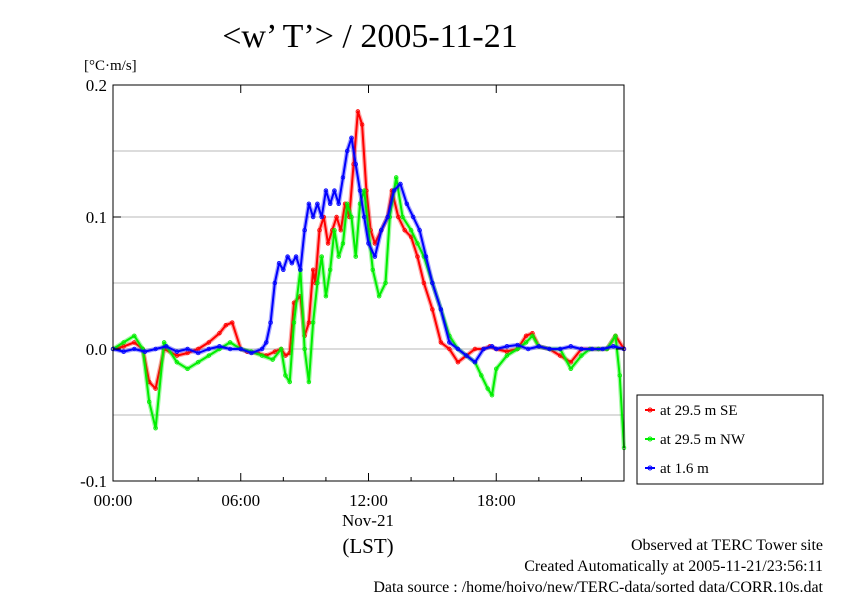 This screenshot has height=595, width=842. I want to click on legend-box, so click(730, 439).